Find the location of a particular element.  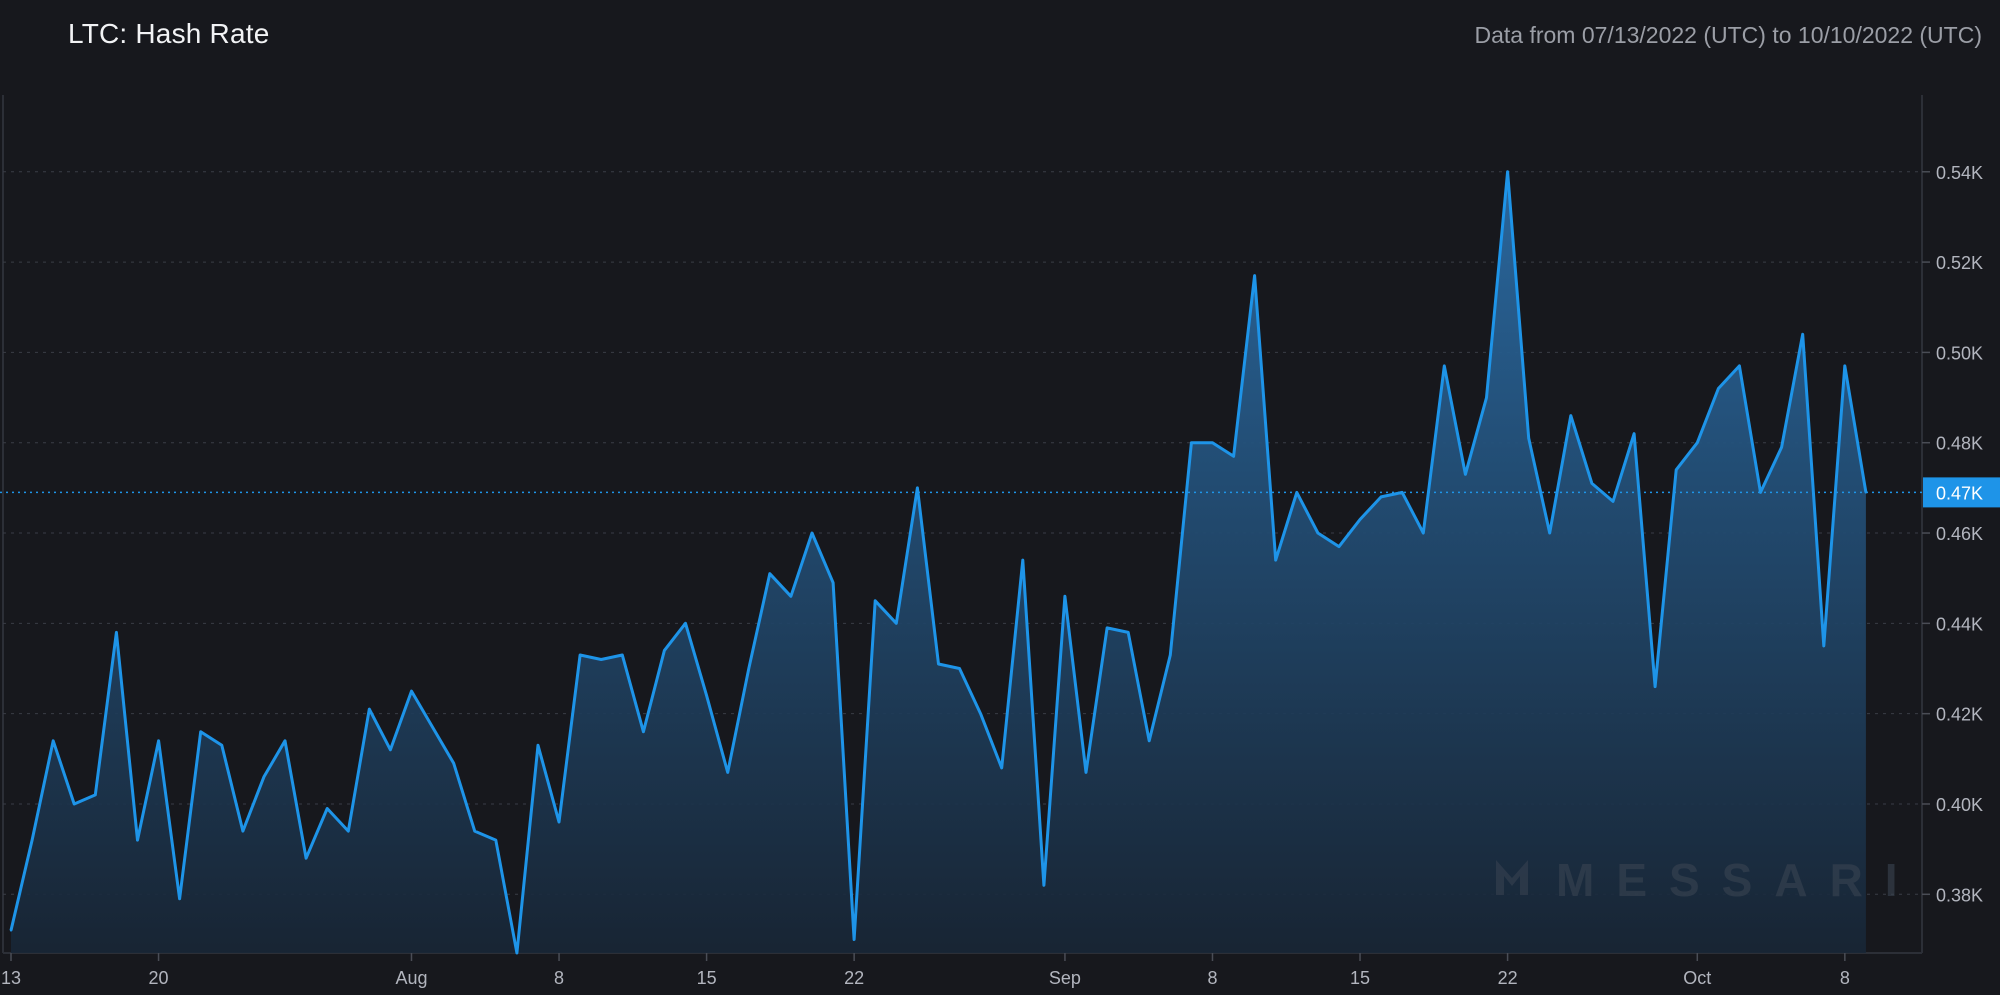

x-tick-label: 22 is located at coordinates (1508, 978).